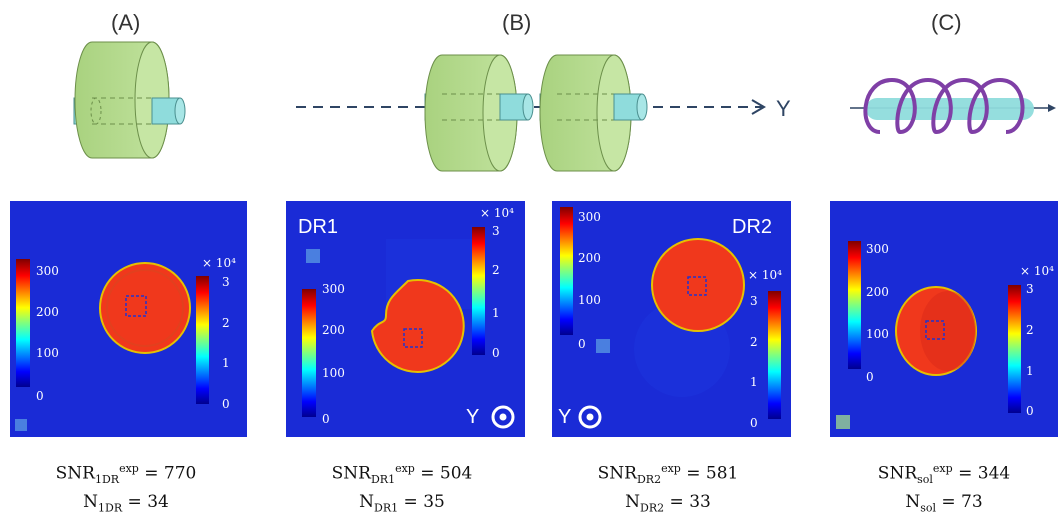 This screenshot has width=1058, height=519. Describe the element at coordinates (783, 108) in the screenshot. I see `y-axis-label: Y` at that location.